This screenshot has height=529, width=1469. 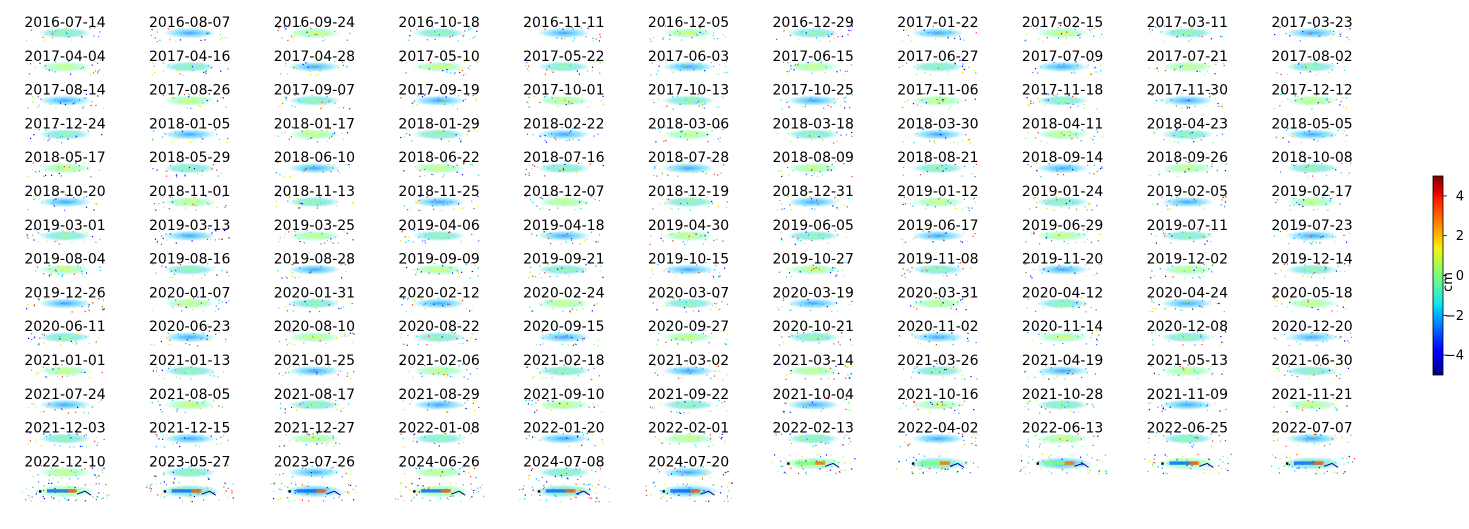 What do you see at coordinates (563, 293) in the screenshot?
I see `panel-date-label: 2020-02-24` at bounding box center [563, 293].